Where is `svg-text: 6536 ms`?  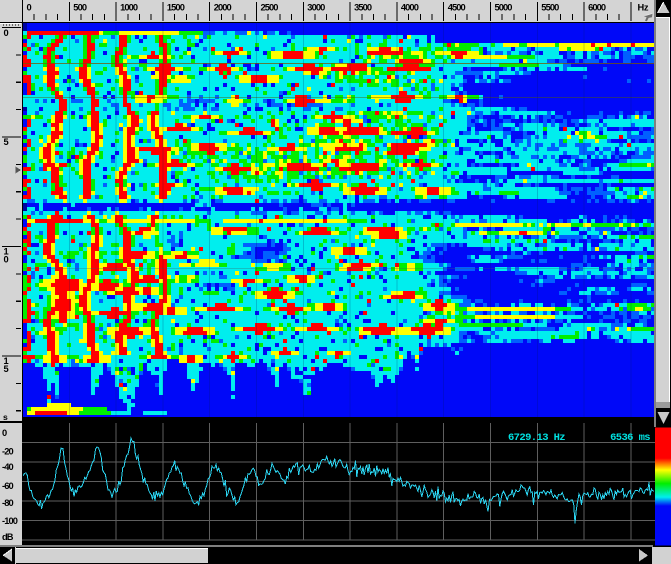
svg-text: 6536 ms is located at coordinates (630, 438).